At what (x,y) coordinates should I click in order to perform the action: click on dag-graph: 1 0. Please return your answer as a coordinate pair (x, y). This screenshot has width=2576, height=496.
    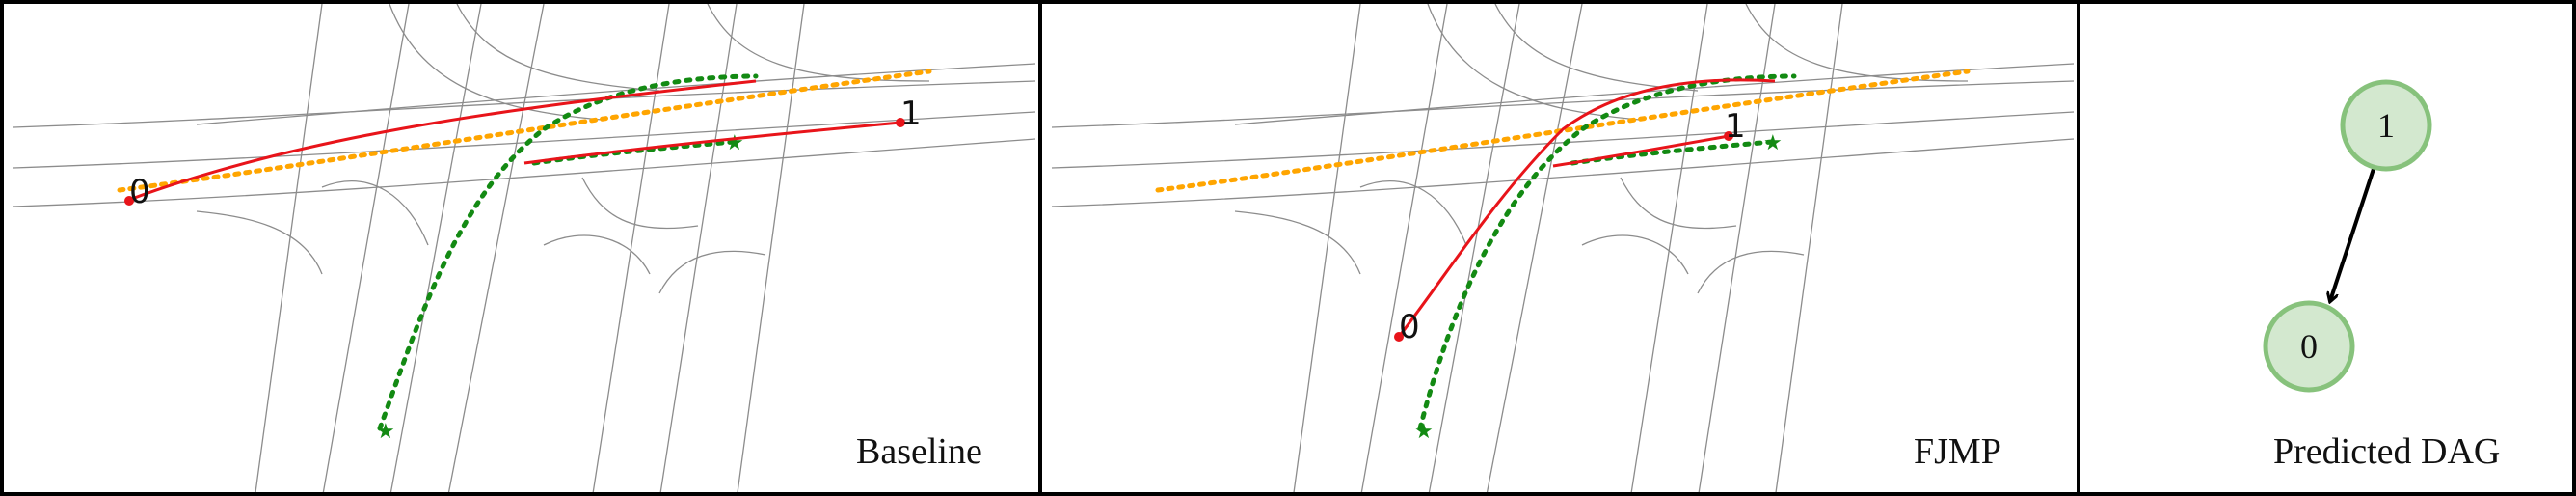
    Looking at the image, I should click on (2347, 236).